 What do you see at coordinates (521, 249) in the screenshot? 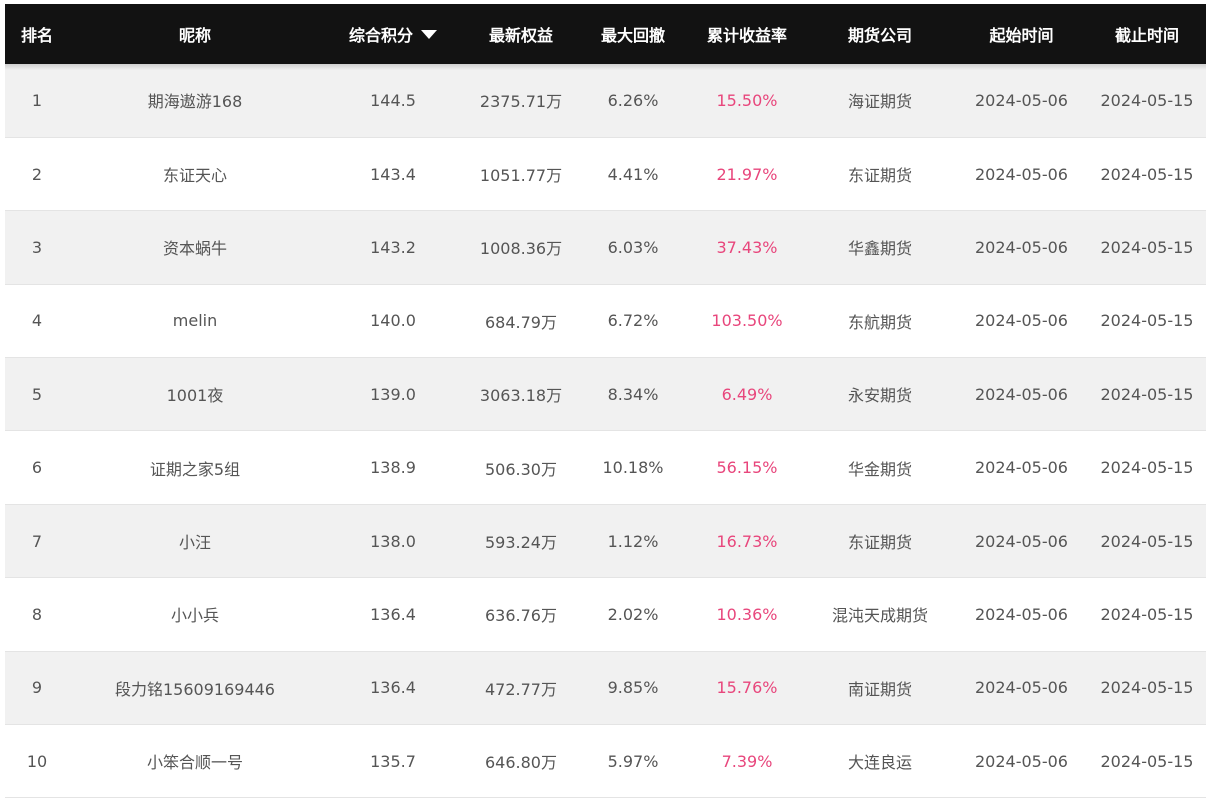
I see `cell-equity: 1008.36万` at bounding box center [521, 249].